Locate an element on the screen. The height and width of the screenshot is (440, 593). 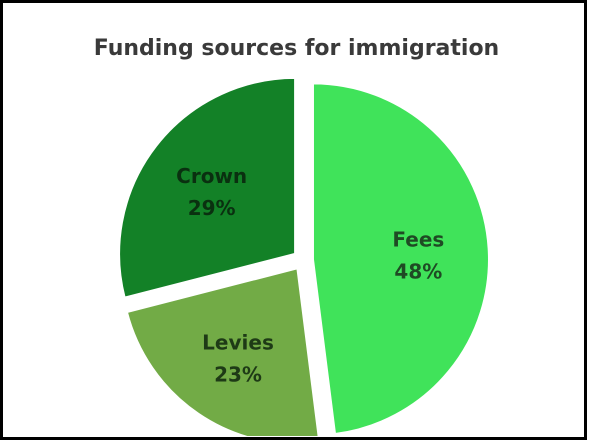
slice-label-crown: Crown is located at coordinates (211, 176).